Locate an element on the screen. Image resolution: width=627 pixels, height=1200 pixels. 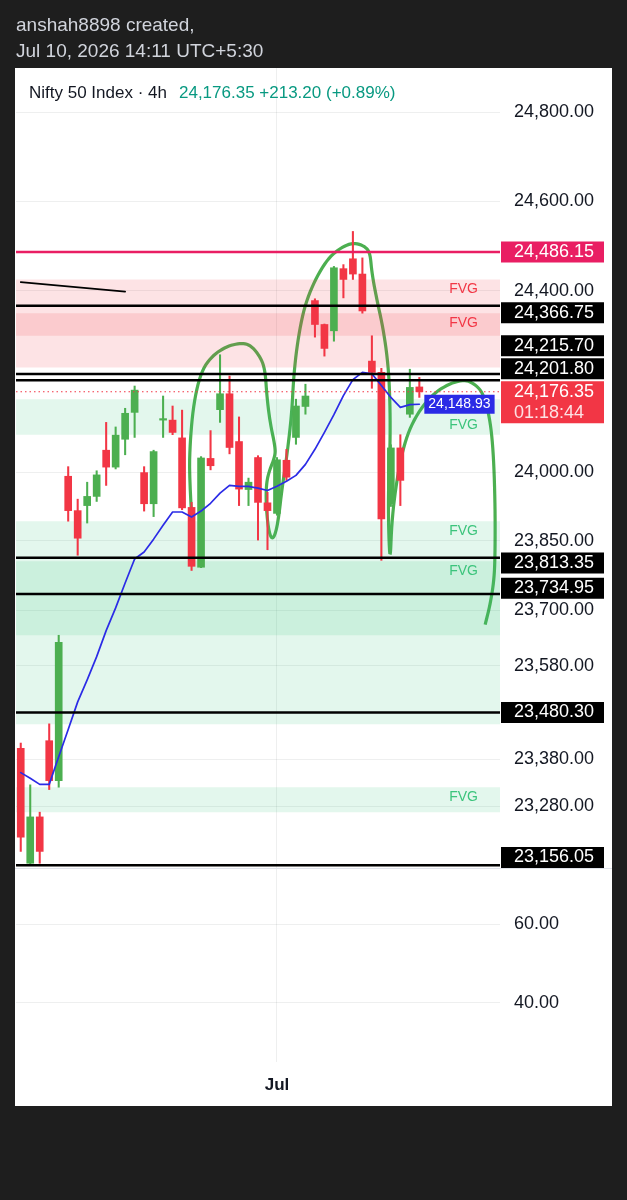
text: anshah8898 created, is located at coordinates (106, 25).